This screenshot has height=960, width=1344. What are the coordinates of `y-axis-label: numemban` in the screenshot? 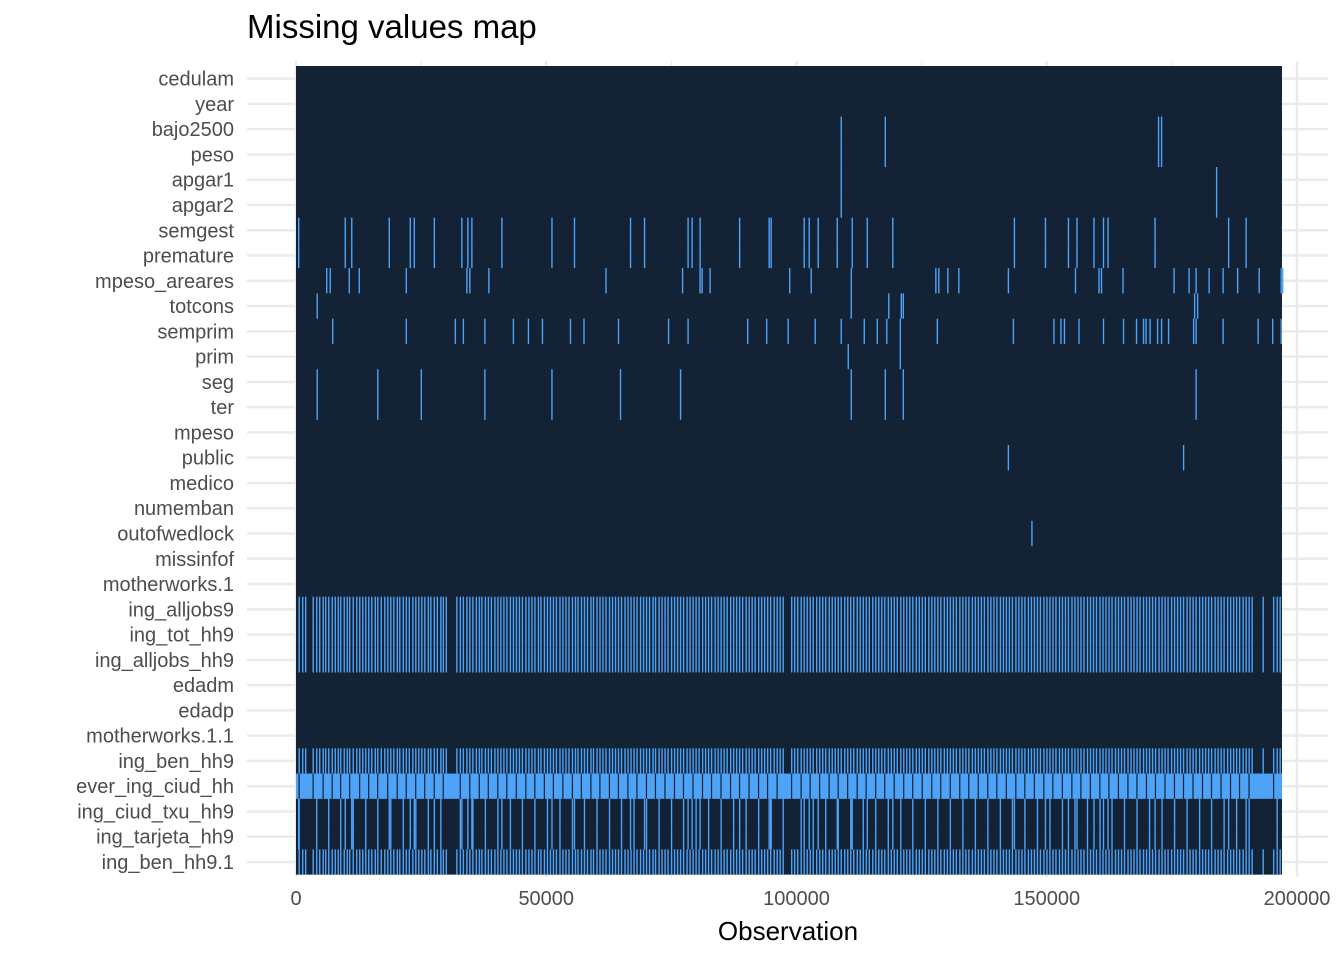 It's located at (184, 509).